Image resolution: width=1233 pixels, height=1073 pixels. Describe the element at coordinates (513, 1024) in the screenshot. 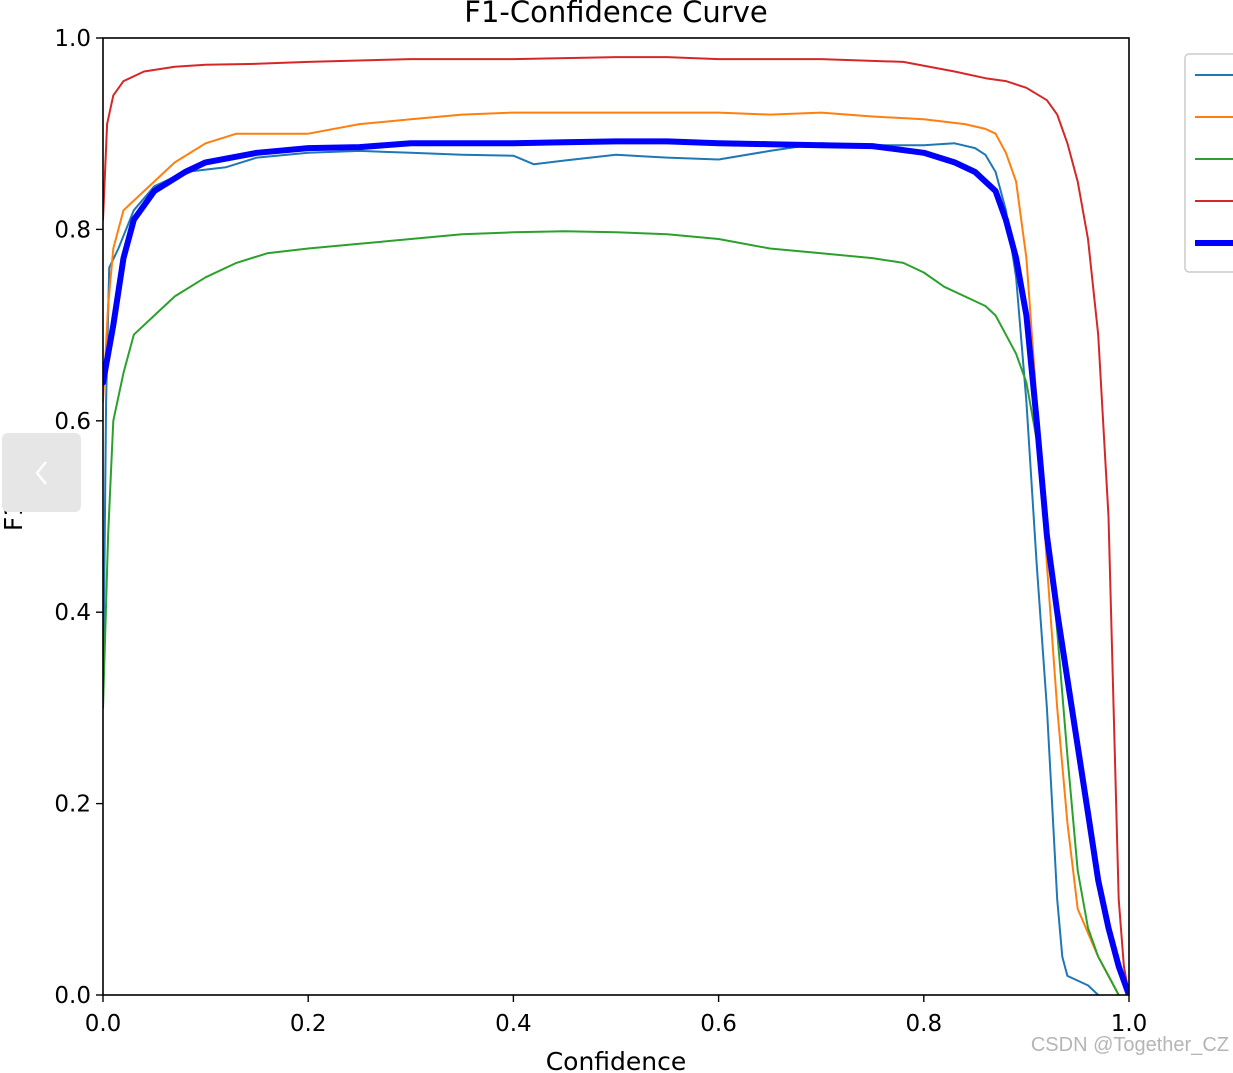

I see `x-tick-label: 0.4` at that location.